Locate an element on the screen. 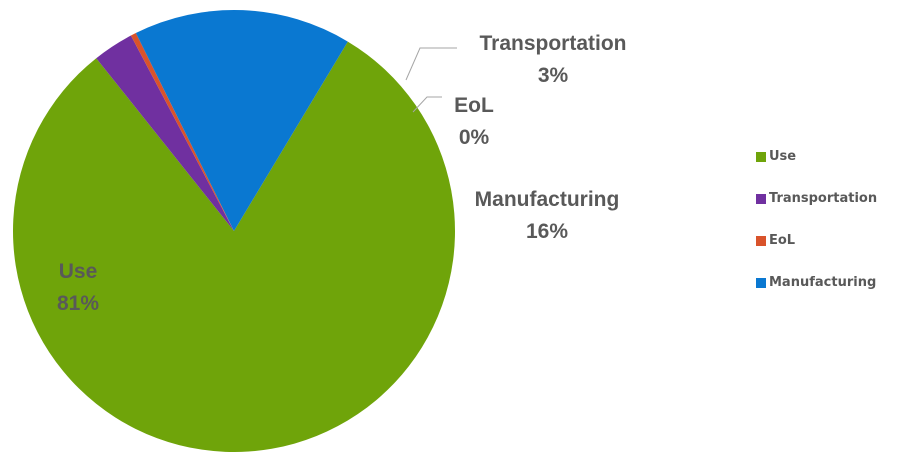  legend-label-transportation: Transportation is located at coordinates (823, 198).